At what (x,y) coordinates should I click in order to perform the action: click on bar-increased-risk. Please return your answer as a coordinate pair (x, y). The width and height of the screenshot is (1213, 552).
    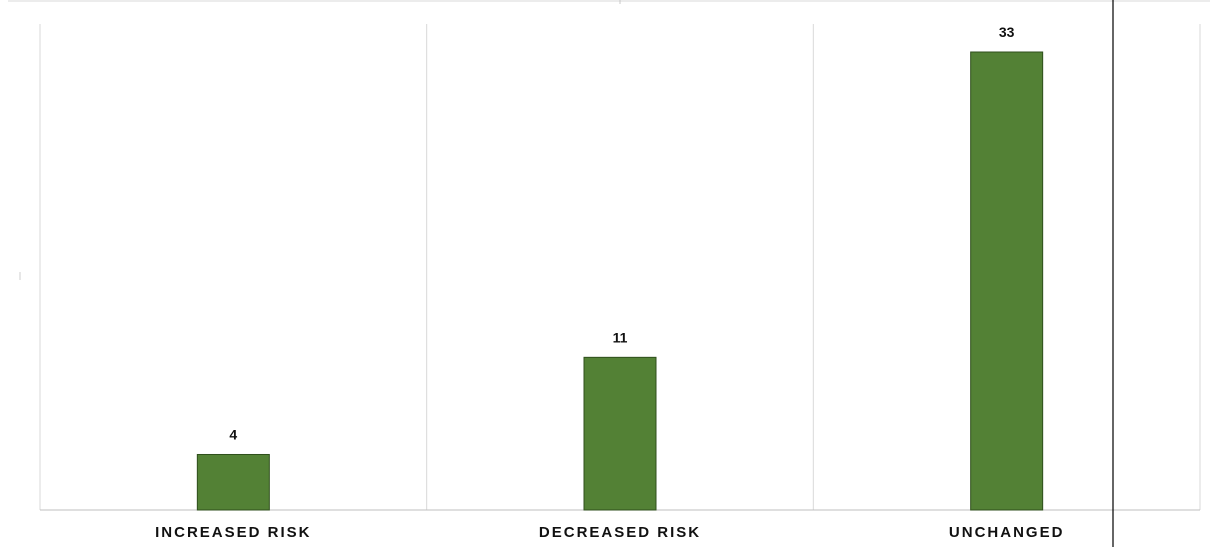
    Looking at the image, I should click on (233, 482).